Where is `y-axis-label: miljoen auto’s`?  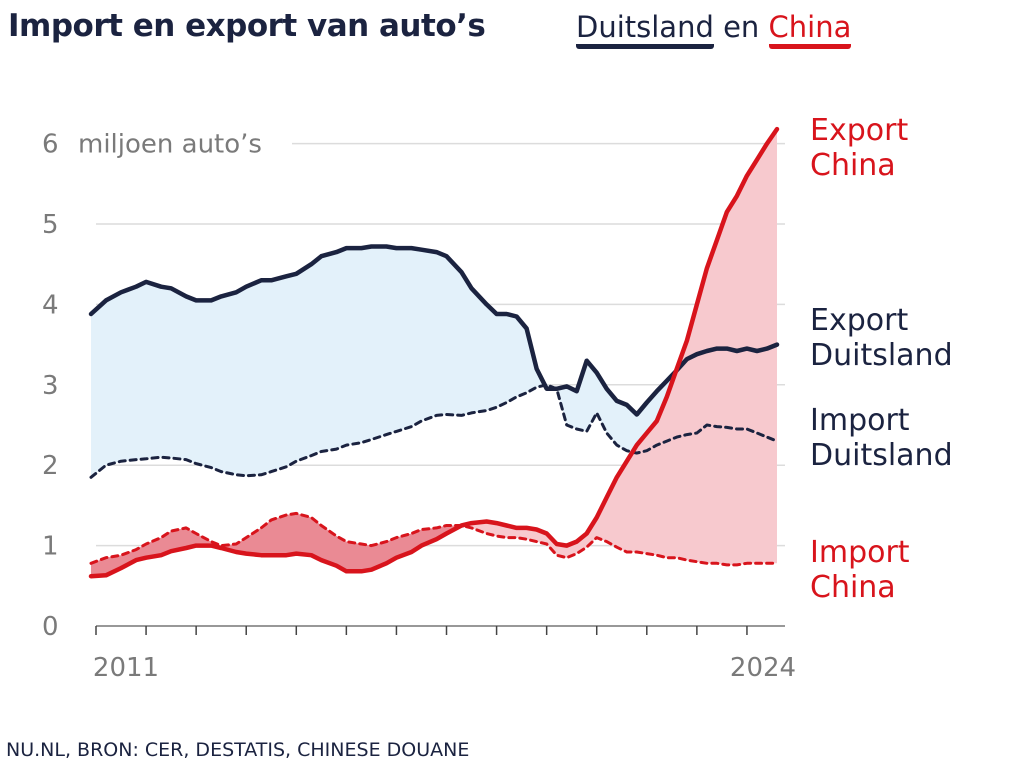
y-axis-label: miljoen auto’s is located at coordinates (170, 145).